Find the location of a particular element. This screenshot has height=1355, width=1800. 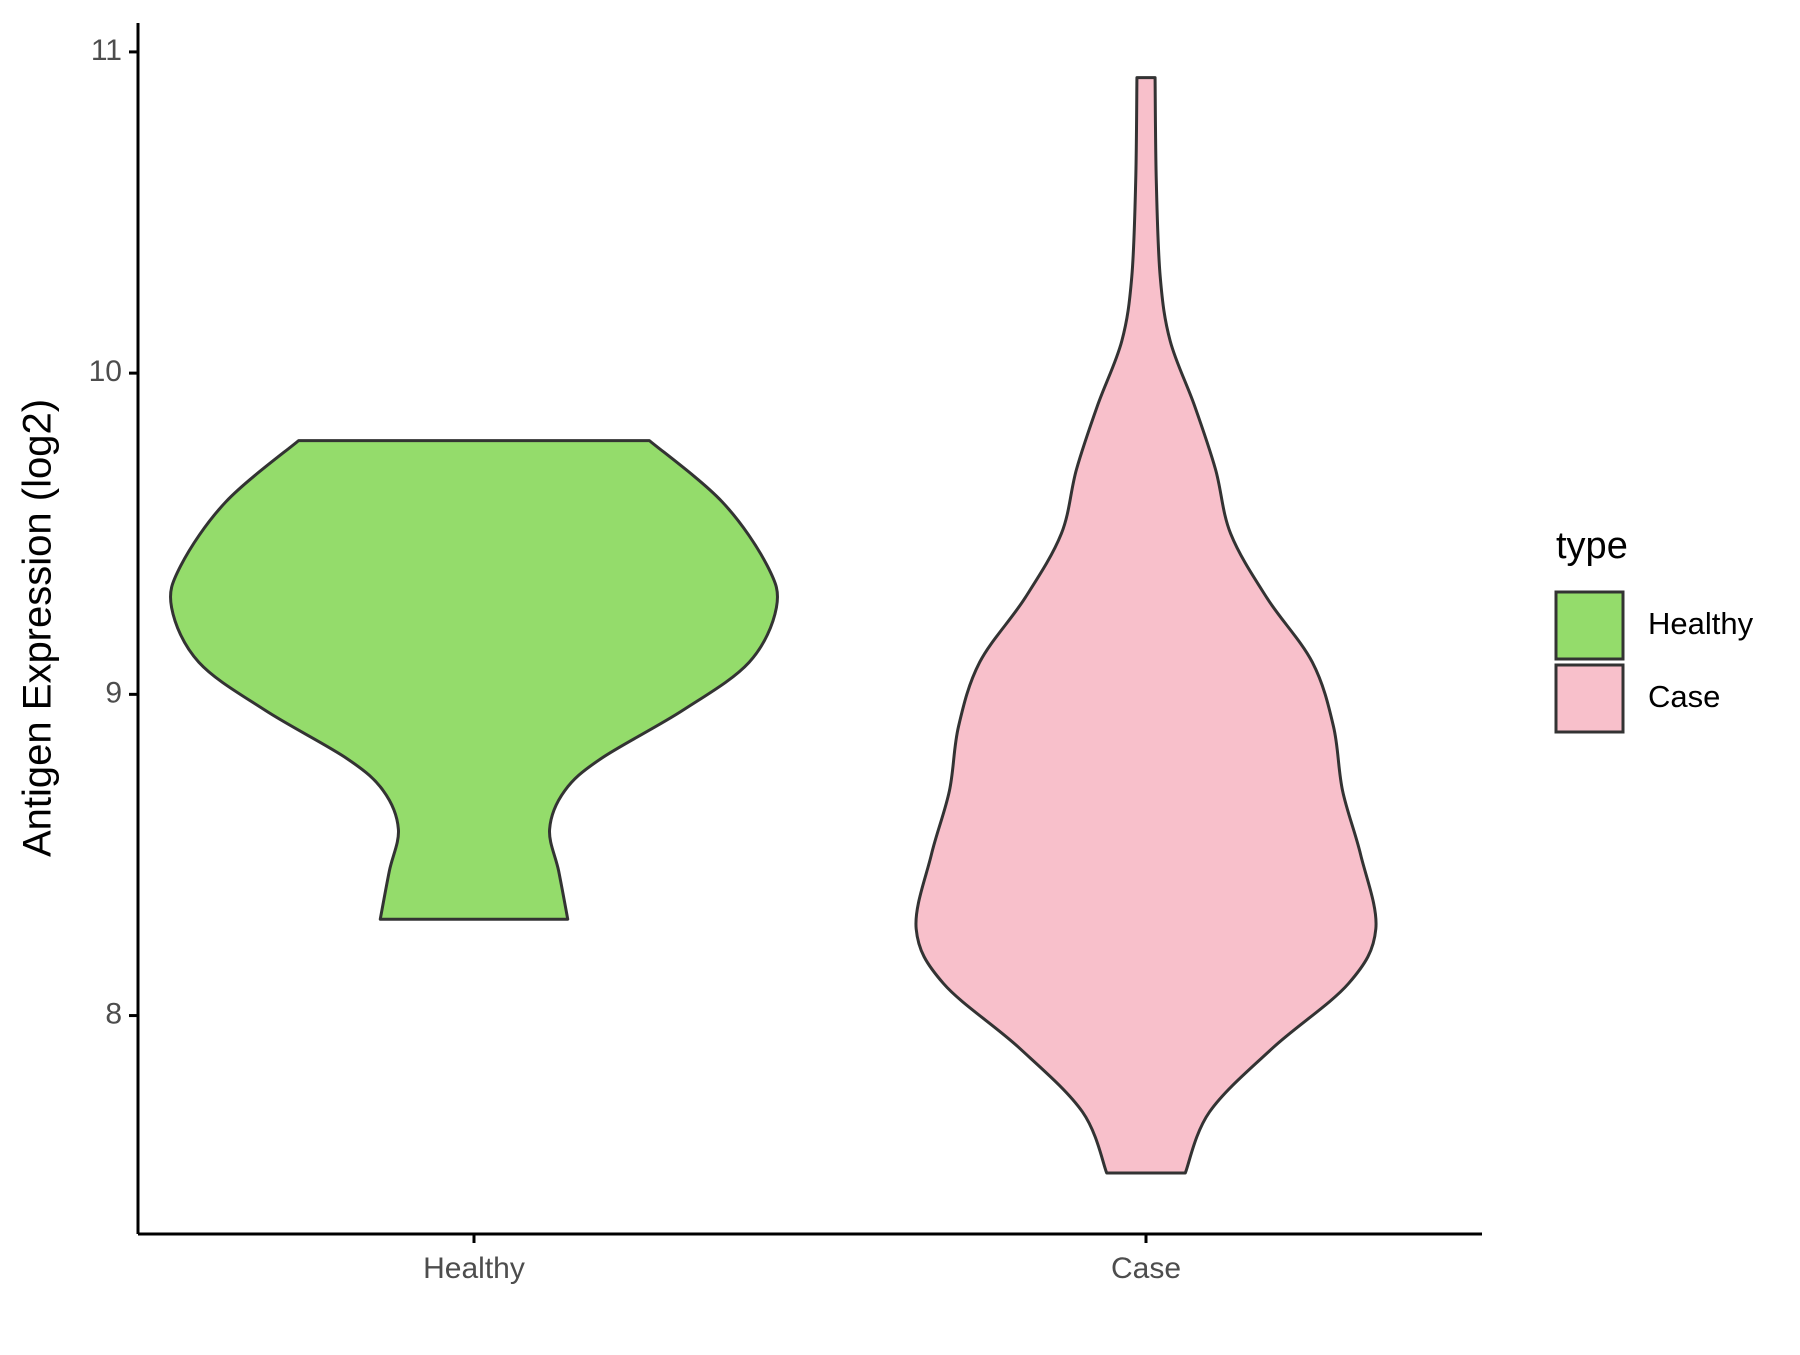

legend-label: Case is located at coordinates (1684, 696).